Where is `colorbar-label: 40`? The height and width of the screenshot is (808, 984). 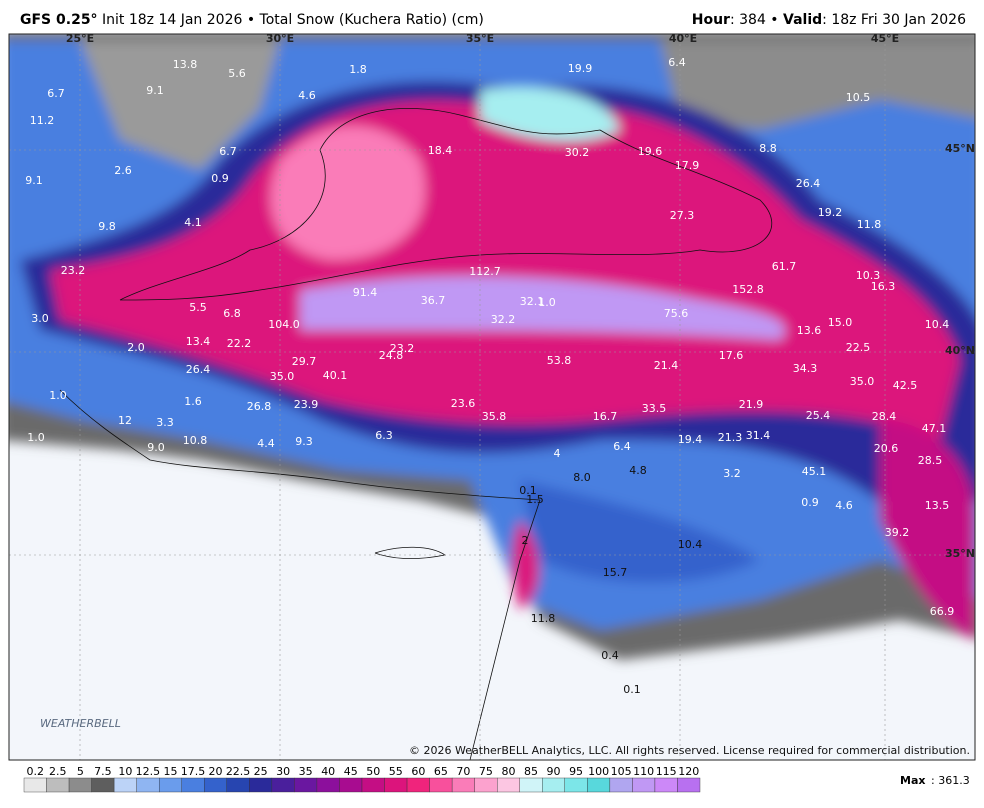 colorbar-label: 40 is located at coordinates (328, 771).